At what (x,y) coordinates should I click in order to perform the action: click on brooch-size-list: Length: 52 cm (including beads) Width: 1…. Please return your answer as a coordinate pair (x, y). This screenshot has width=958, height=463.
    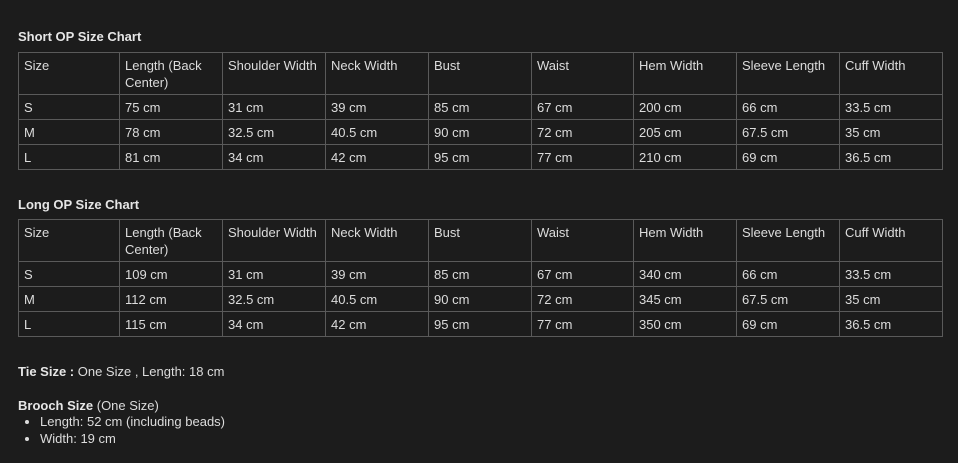
    Looking at the image, I should click on (123, 430).